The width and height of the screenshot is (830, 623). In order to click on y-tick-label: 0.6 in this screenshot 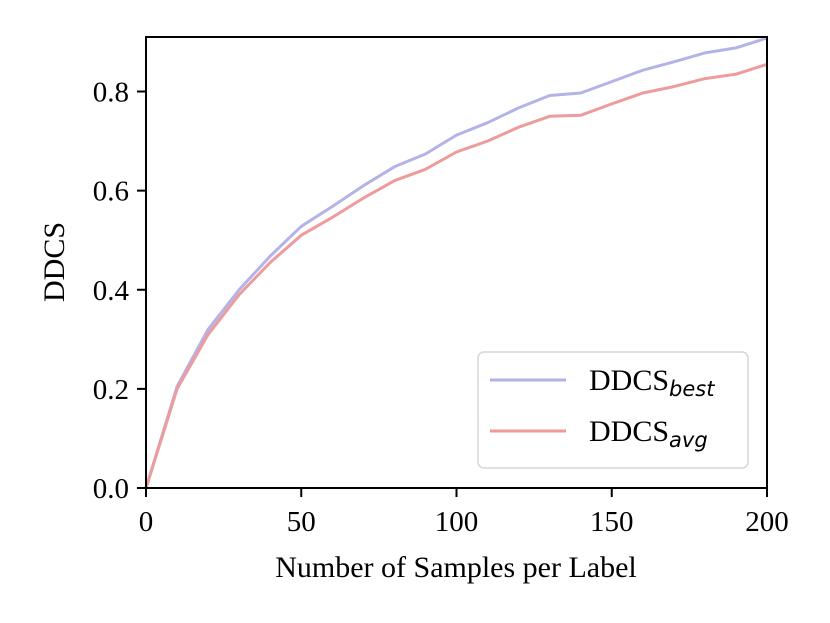, I will do `click(111, 192)`.